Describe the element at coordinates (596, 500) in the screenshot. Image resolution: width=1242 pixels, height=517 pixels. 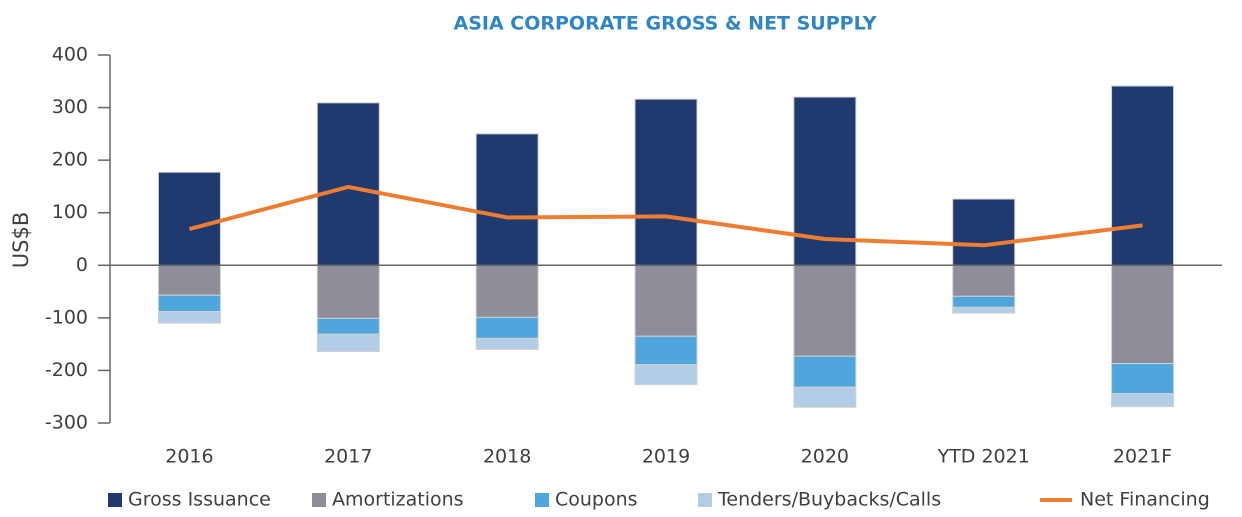
I see `legend-label: Coupons` at that location.